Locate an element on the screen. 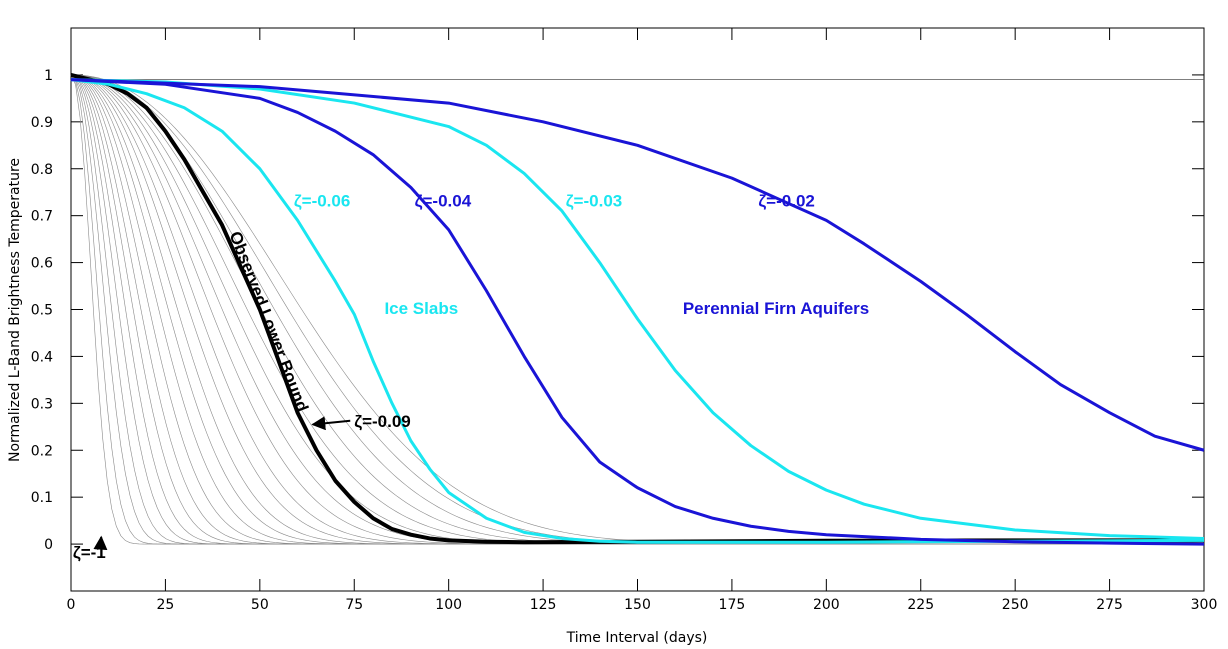 Image resolution: width=1228 pixels, height=649 pixels. annotation-label: ζ=-1 is located at coordinates (89, 552).